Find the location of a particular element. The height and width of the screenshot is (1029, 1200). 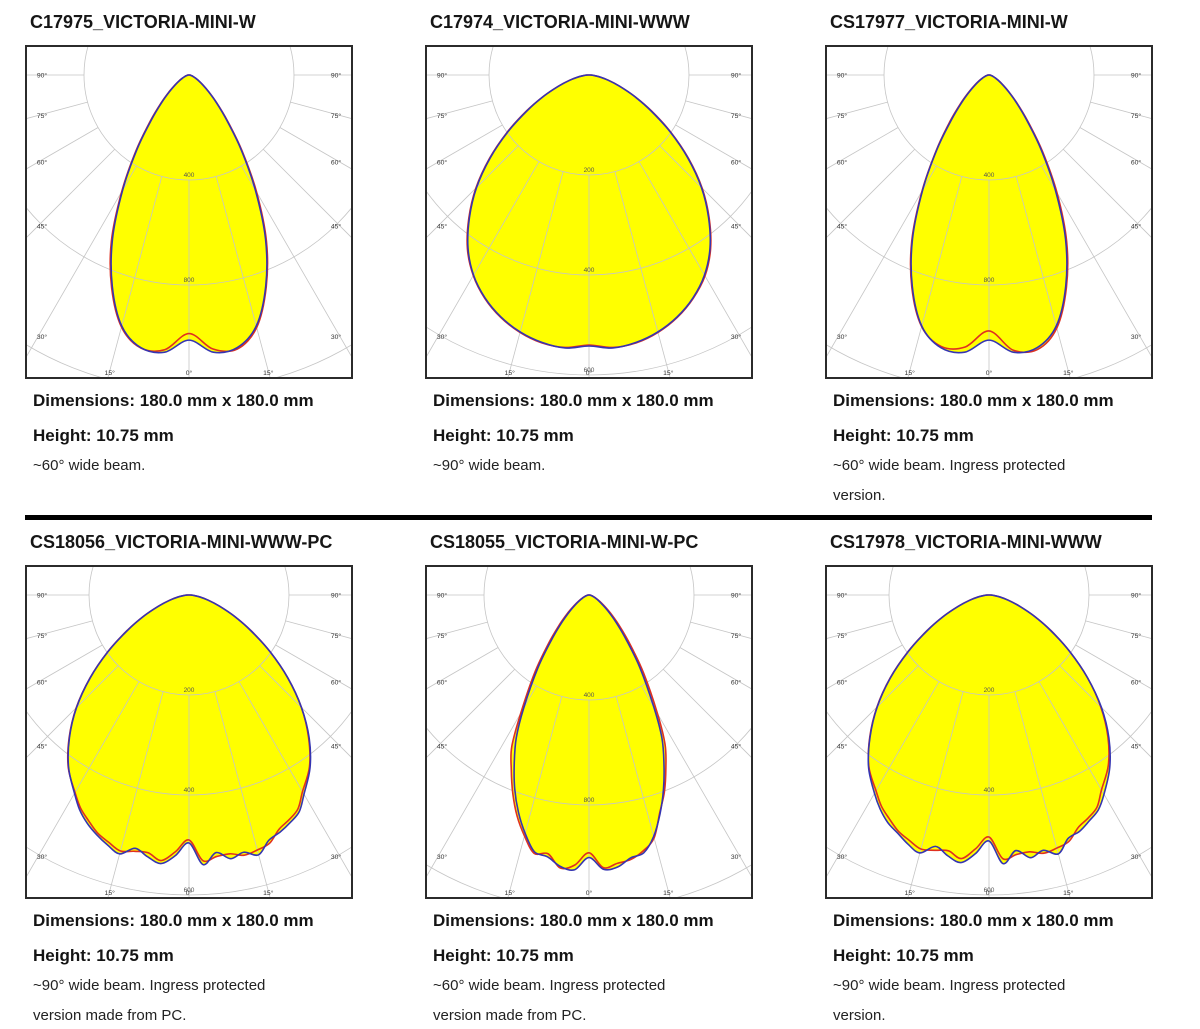

panel-title: C17975_VICTORIA-MINI-W is located at coordinates (143, 22).